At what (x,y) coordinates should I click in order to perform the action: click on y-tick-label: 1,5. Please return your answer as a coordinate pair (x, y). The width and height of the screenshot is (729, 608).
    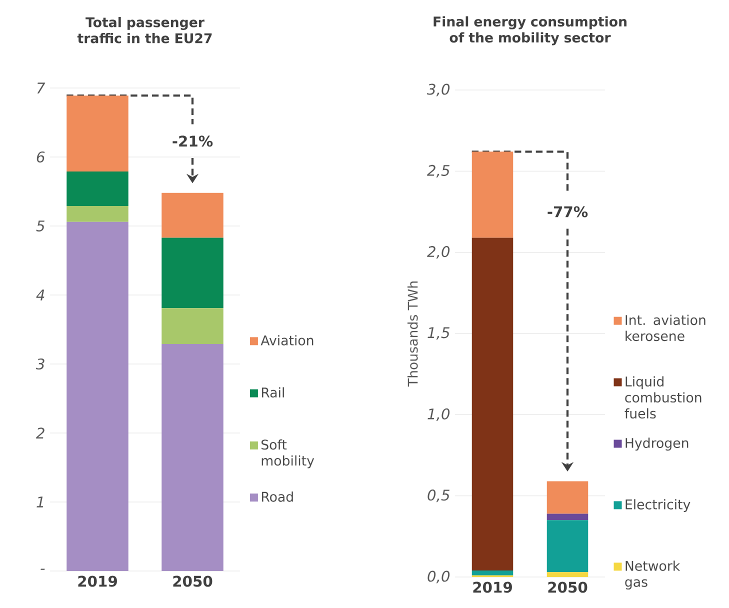
    Looking at the image, I should click on (439, 333).